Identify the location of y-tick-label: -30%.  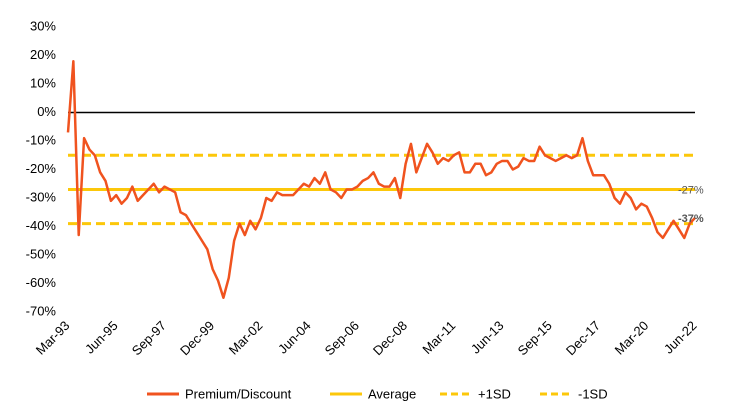
(41, 196).